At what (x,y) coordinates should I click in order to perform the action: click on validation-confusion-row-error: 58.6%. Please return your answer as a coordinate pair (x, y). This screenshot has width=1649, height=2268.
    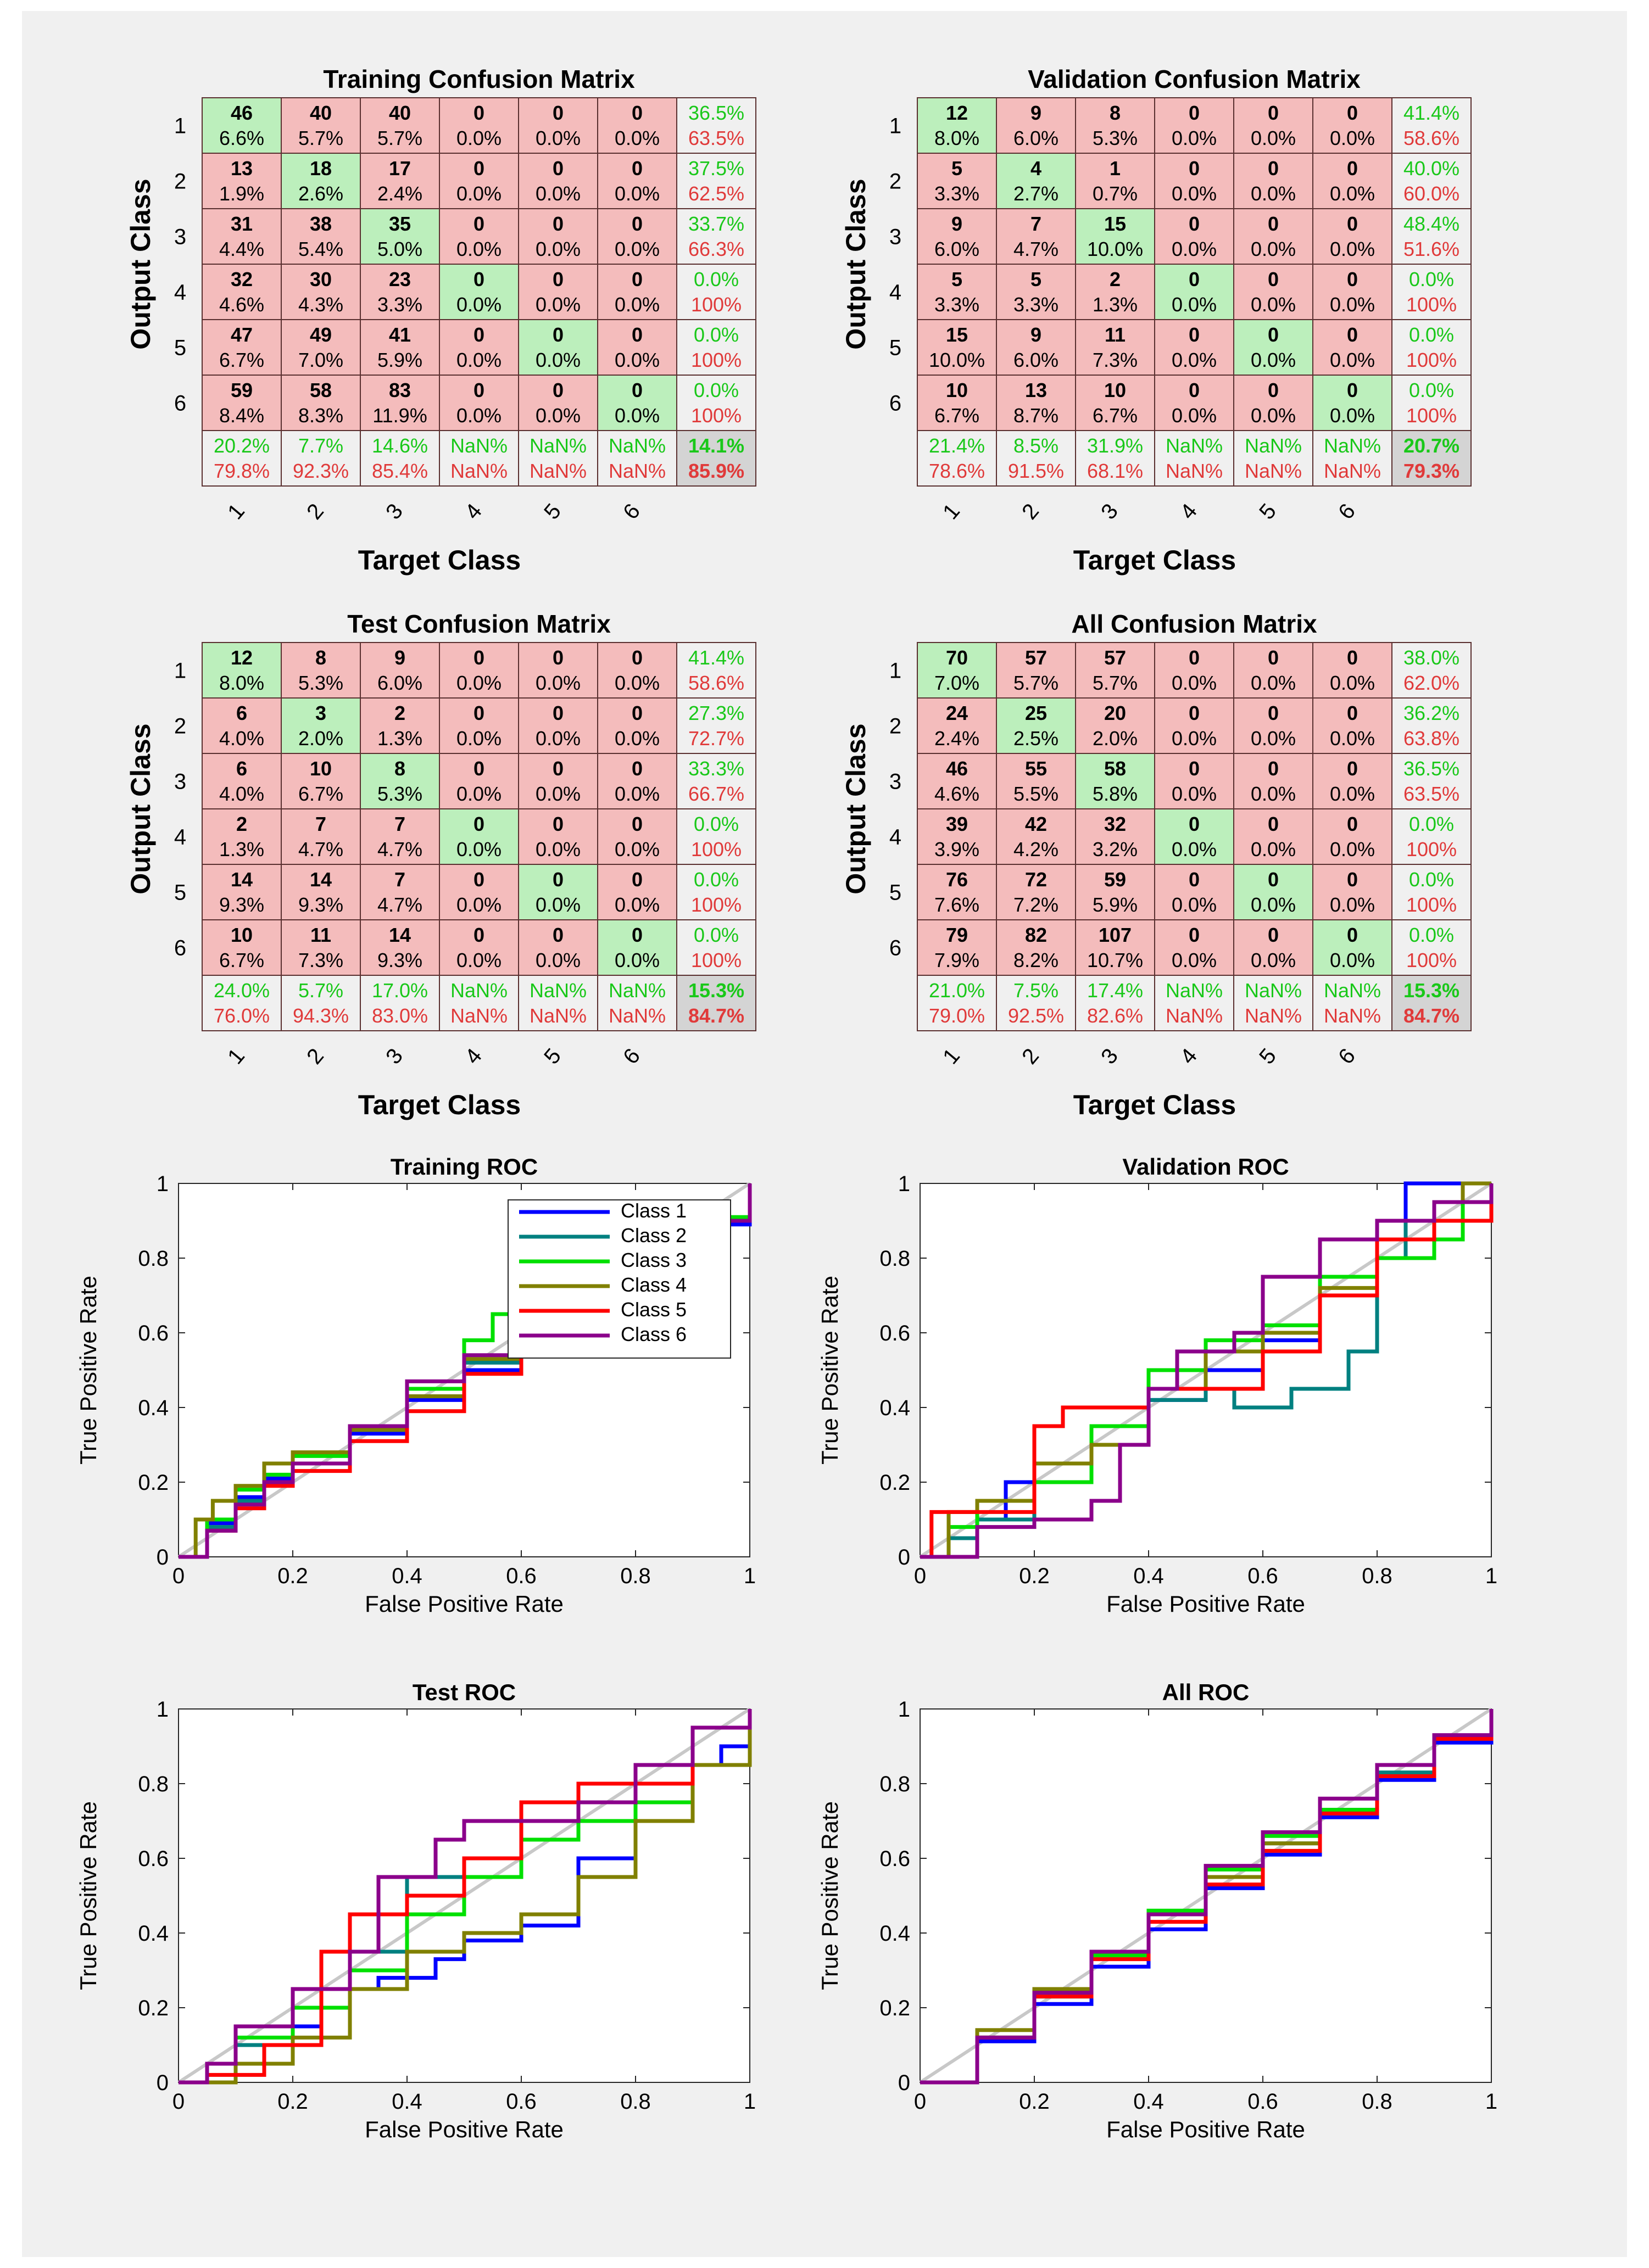
    Looking at the image, I should click on (1431, 138).